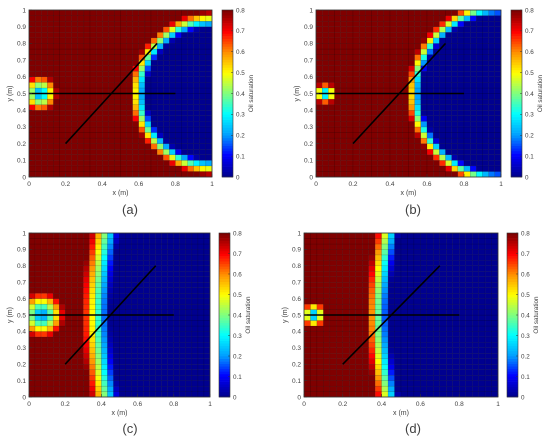 Image resolution: width=550 pixels, height=446 pixels. Describe the element at coordinates (138, 184) in the screenshot. I see `x-tick-label: 0.6` at that location.